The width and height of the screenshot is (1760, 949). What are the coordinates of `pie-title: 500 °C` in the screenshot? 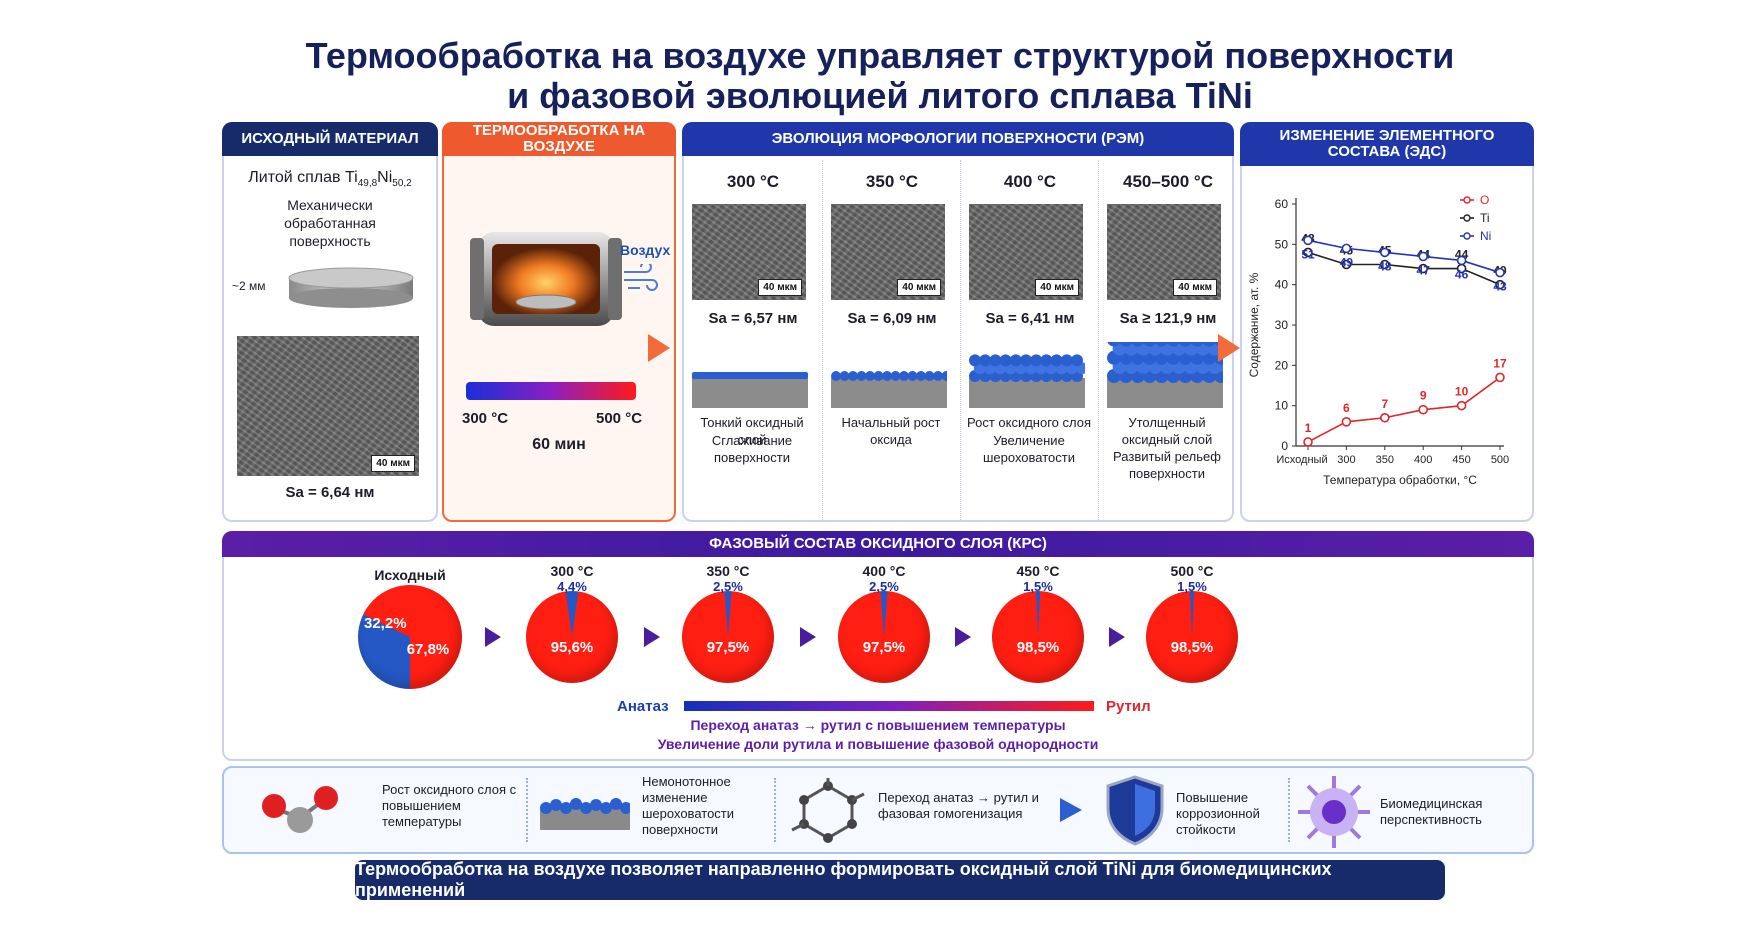 It's located at (1192, 571).